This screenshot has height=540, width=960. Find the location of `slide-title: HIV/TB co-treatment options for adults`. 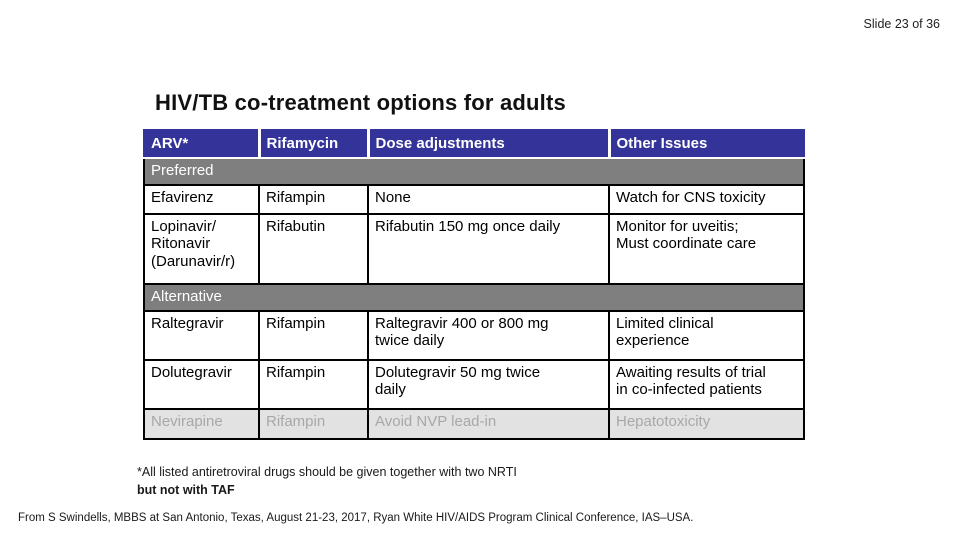

slide-title: HIV/TB co-treatment options for adults is located at coordinates (360, 102).